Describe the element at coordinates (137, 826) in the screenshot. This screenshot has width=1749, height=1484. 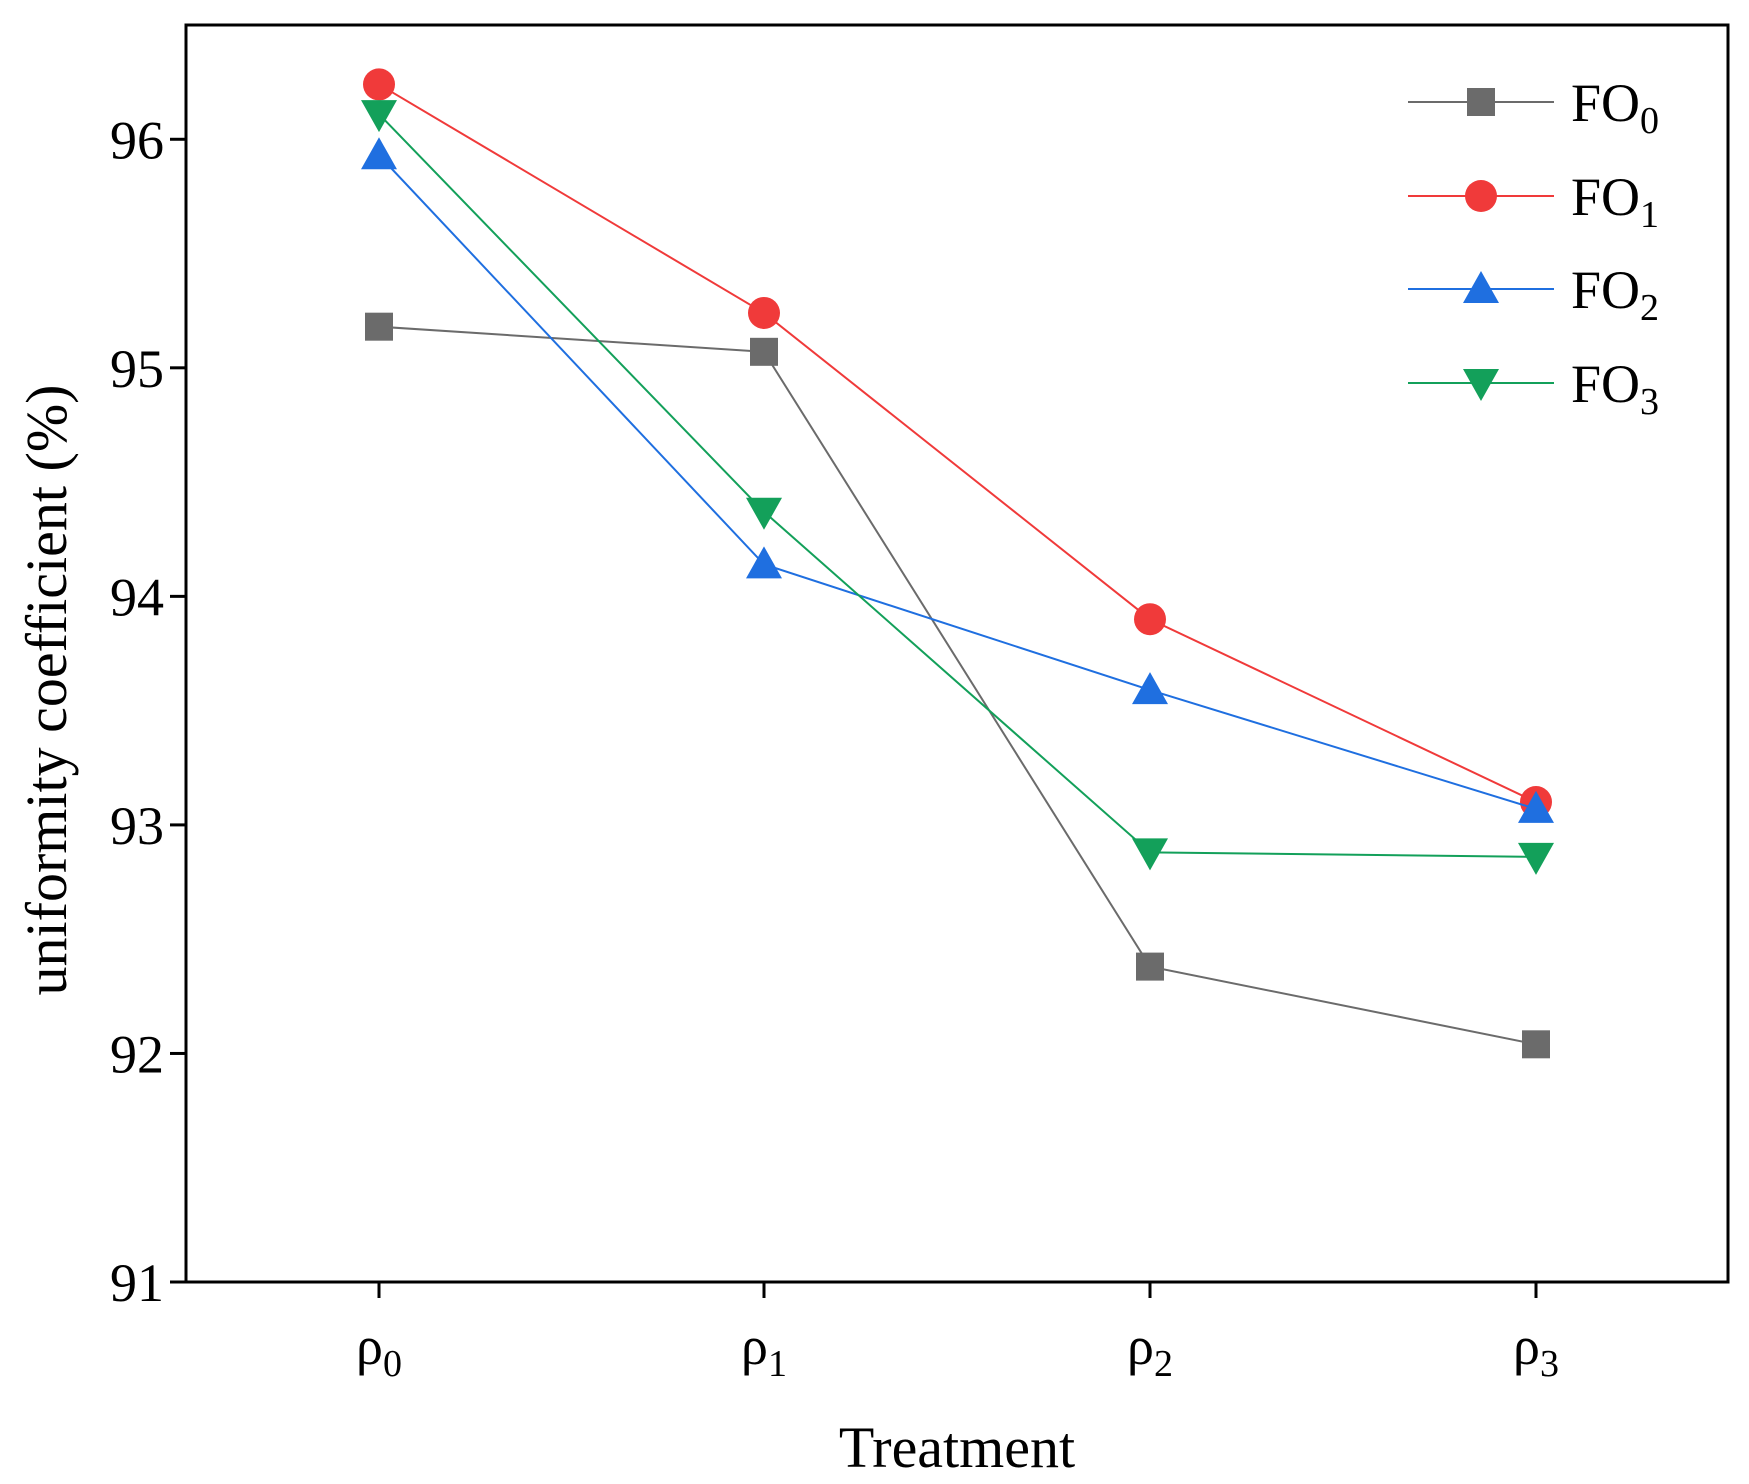
I see `y-tick-label: 93` at that location.